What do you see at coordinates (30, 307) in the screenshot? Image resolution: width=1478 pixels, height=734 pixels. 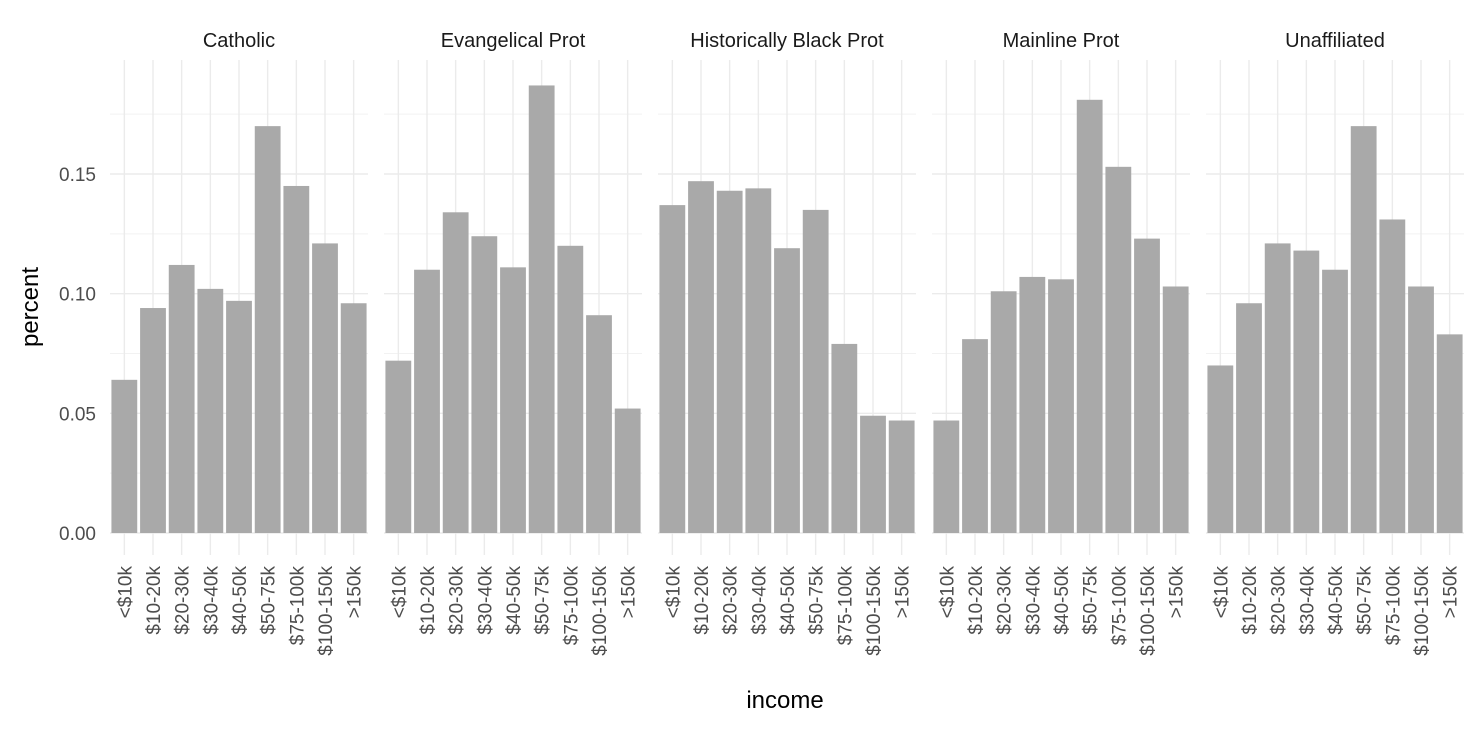 I see `y-axis-title: percent` at bounding box center [30, 307].